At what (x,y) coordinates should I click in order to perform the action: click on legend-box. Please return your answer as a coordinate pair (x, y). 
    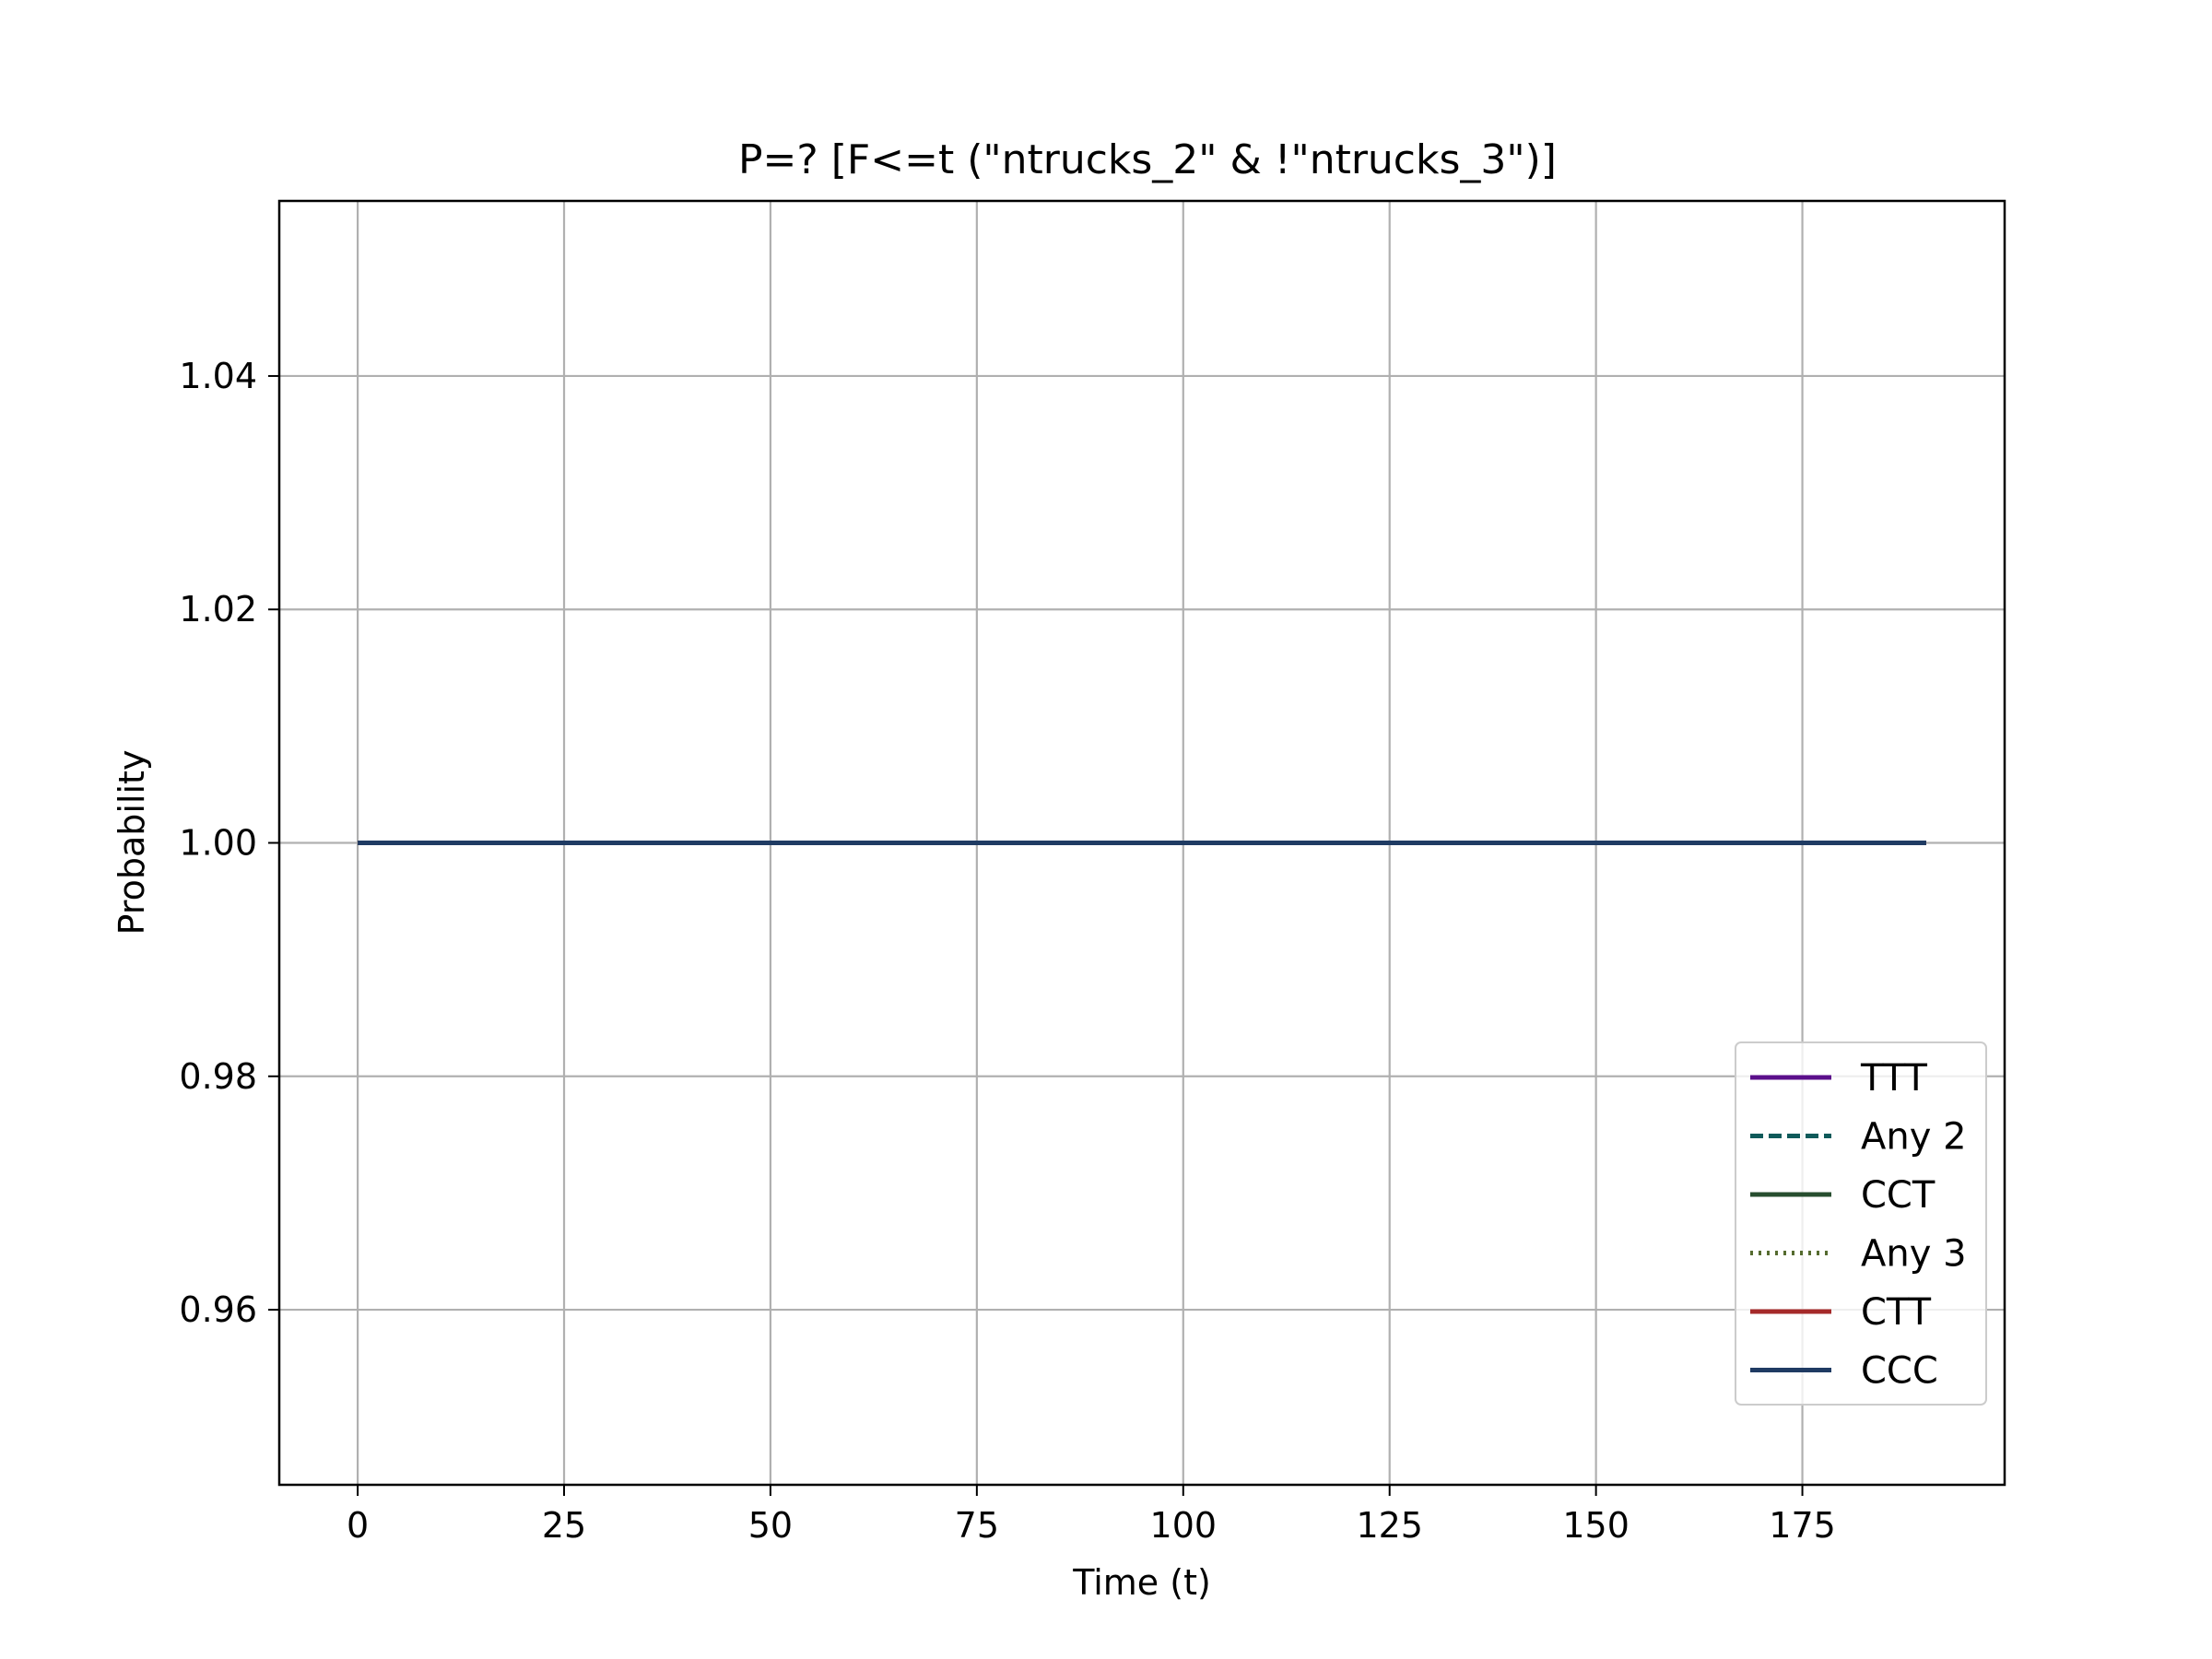
    Looking at the image, I should click on (1861, 1223).